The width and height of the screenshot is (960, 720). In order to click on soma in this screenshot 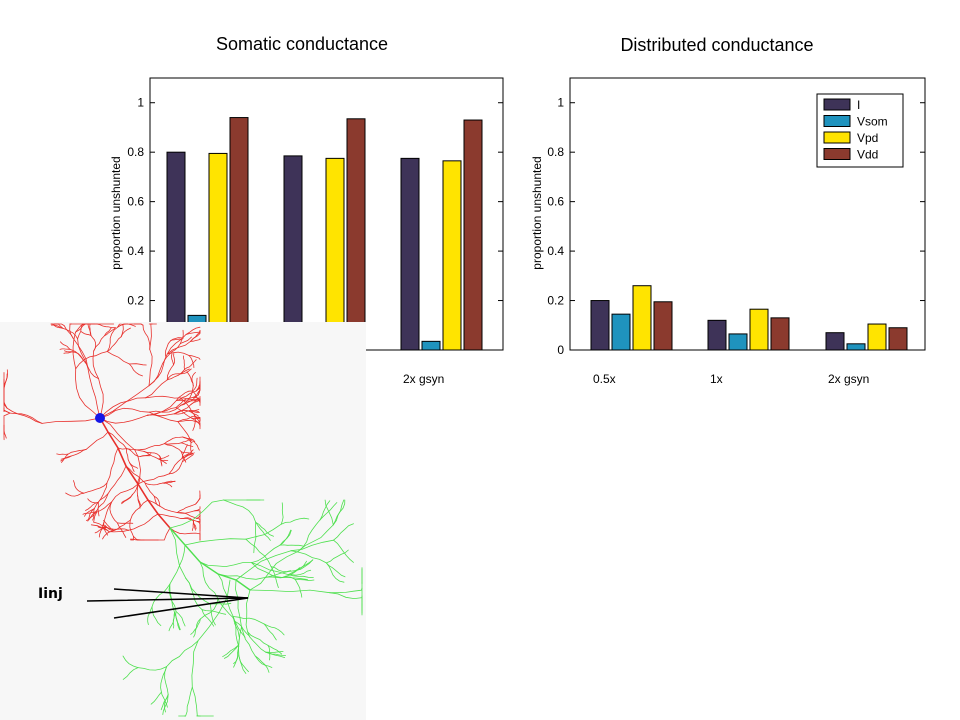, I will do `click(100, 418)`.